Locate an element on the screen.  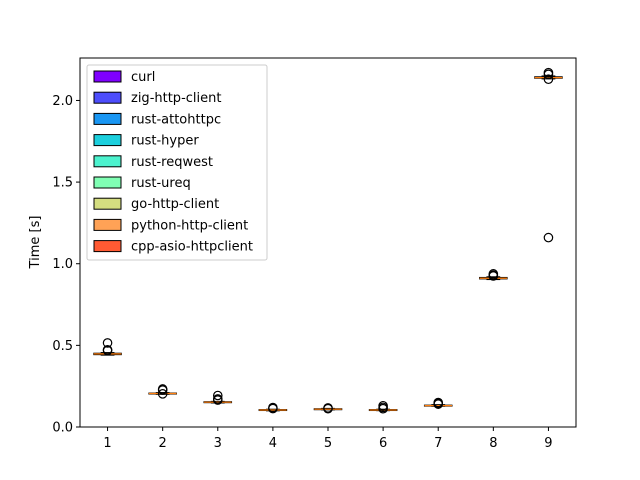
x-tick-label: 7 is located at coordinates (438, 443).